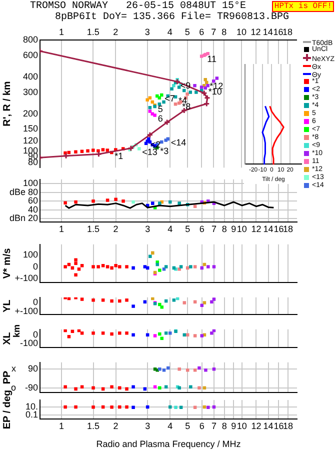 The image size is (335, 451). I want to click on y-axis-title: PP, so click(7, 377).